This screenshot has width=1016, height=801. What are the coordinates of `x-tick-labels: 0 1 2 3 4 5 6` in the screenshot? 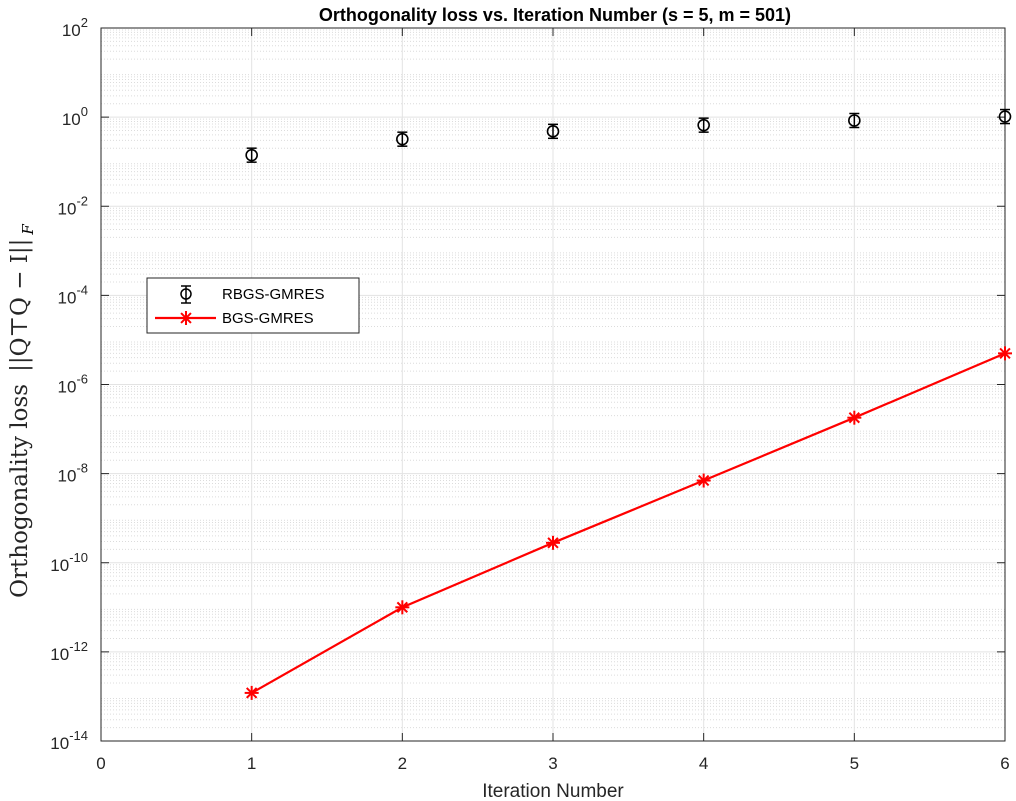 It's located at (552, 763).